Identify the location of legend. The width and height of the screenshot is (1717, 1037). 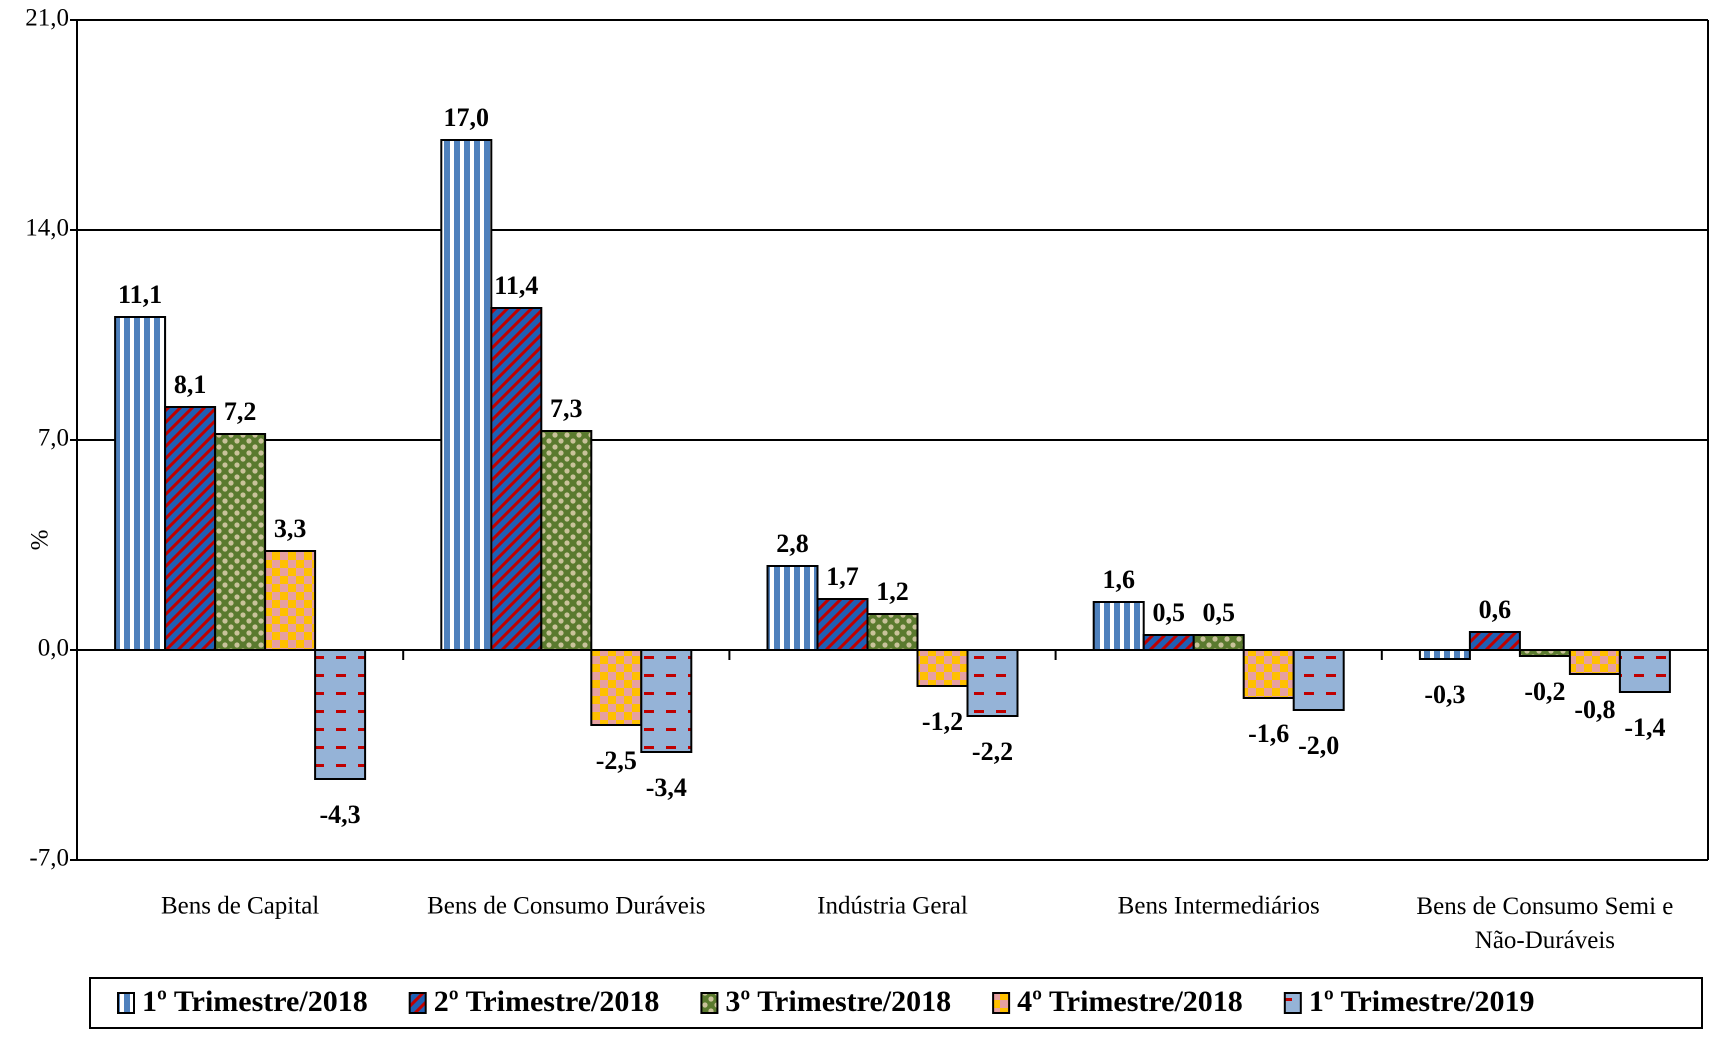
(896, 1003).